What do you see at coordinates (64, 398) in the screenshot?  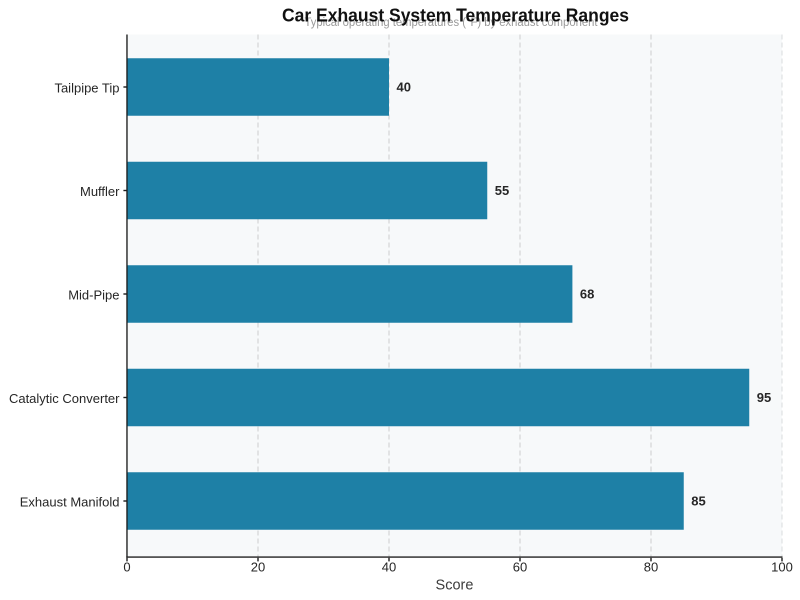 I see `svg-text: Catalytic Converter` at bounding box center [64, 398].